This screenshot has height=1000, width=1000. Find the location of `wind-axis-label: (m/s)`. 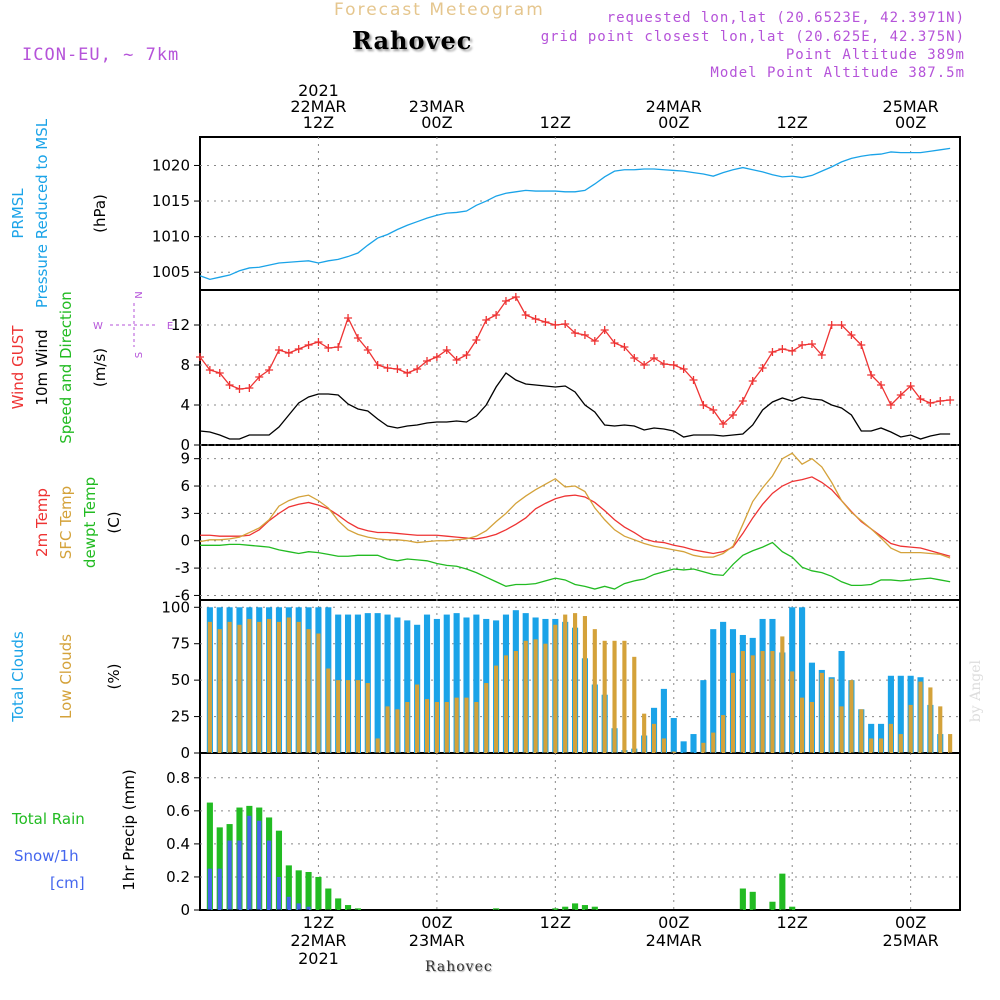

wind-axis-label: (m/s) is located at coordinates (100, 367).